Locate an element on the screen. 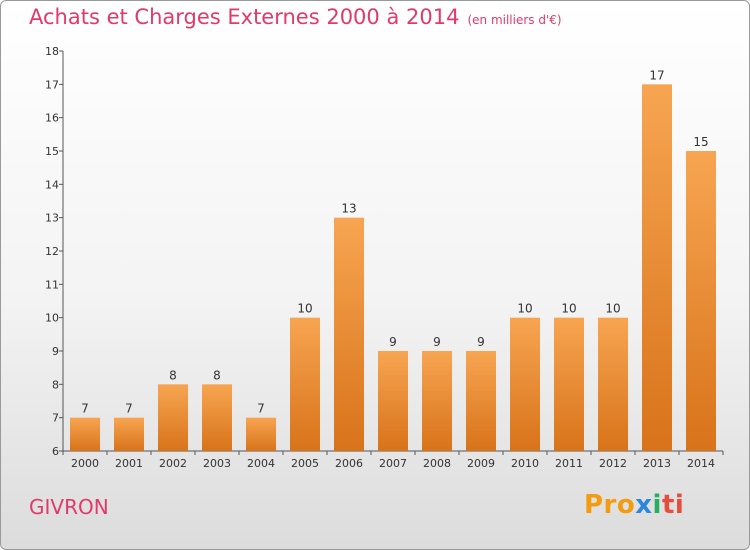 This screenshot has width=750, height=550. x-tick-label: 2014 is located at coordinates (701, 463).